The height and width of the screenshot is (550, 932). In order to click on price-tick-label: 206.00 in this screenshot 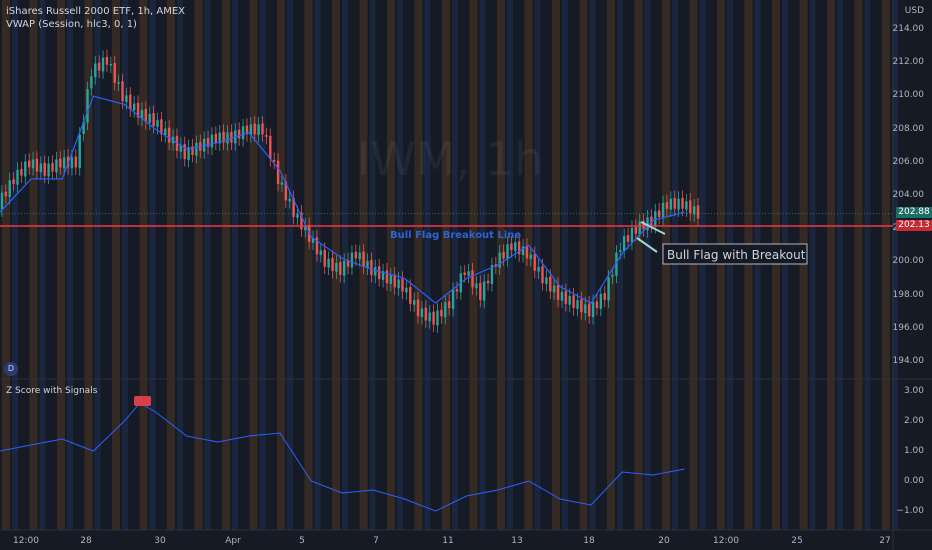, I will do `click(908, 161)`.